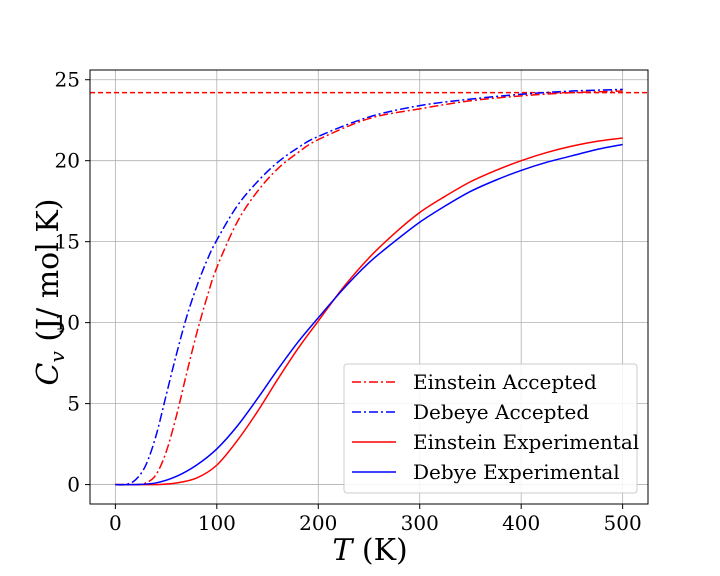 The width and height of the screenshot is (720, 576). I want to click on x-tick-label: 200, so click(318, 523).